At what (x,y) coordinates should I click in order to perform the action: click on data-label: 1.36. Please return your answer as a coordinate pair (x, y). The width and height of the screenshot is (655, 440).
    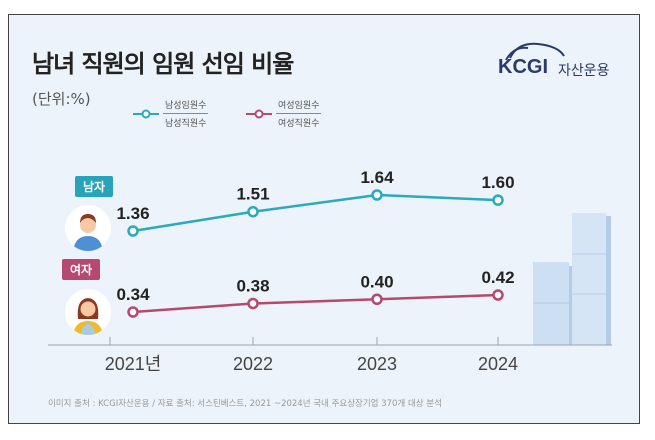
    Looking at the image, I should click on (132, 213).